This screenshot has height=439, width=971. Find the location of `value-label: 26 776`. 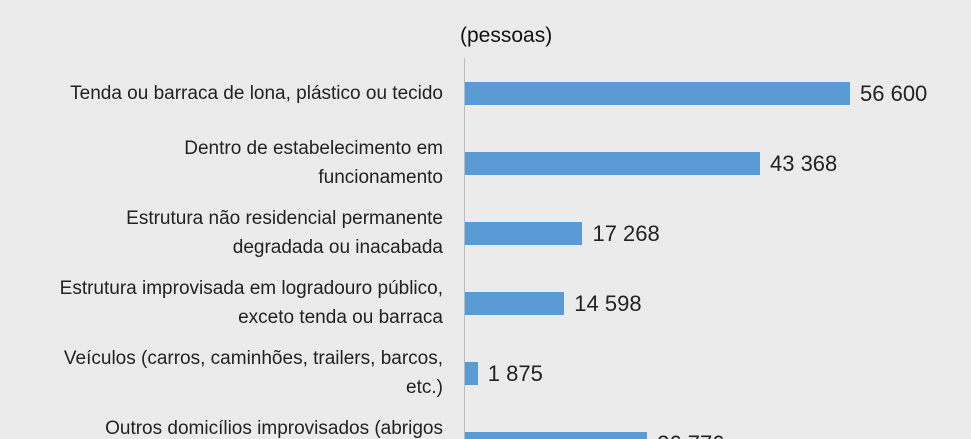

value-label: 26 776 is located at coordinates (690, 435).